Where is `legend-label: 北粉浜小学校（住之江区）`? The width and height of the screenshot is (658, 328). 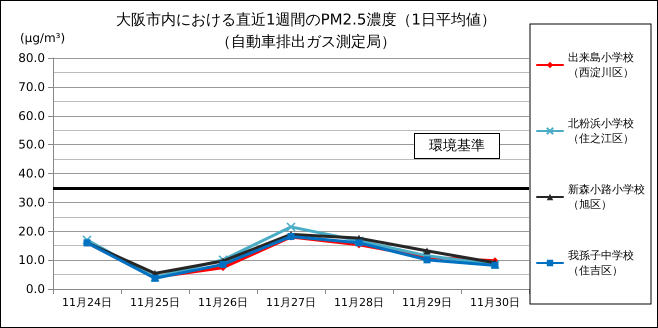 legend-label: 北粉浜小学校（住之江区） is located at coordinates (601, 131).